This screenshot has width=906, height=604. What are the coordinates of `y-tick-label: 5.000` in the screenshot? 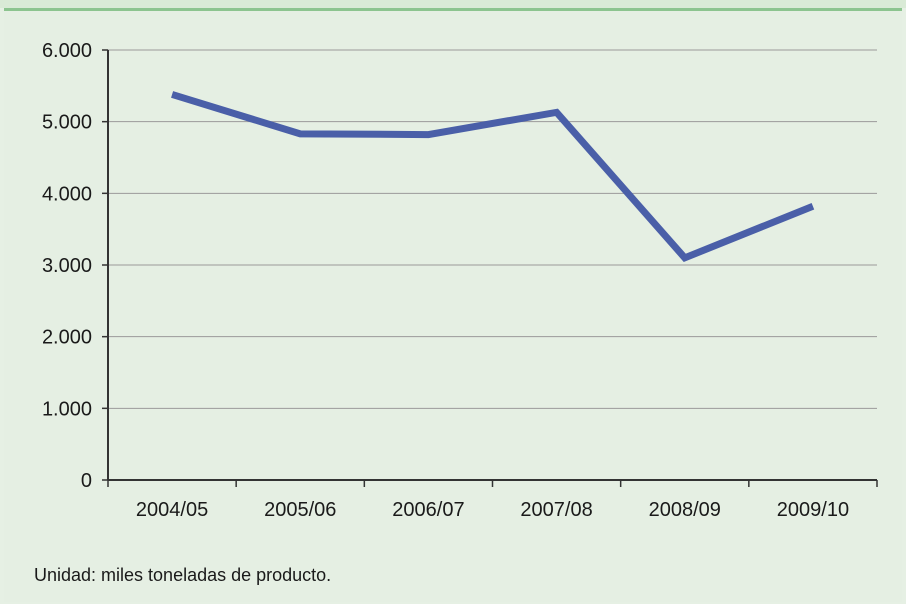 It's located at (67, 123).